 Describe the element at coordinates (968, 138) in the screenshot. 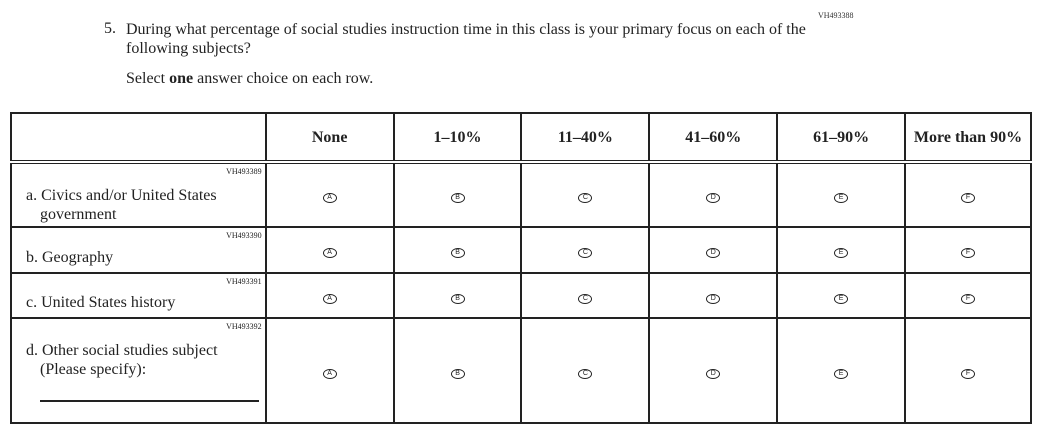

I see `column-header: More than 90%` at that location.